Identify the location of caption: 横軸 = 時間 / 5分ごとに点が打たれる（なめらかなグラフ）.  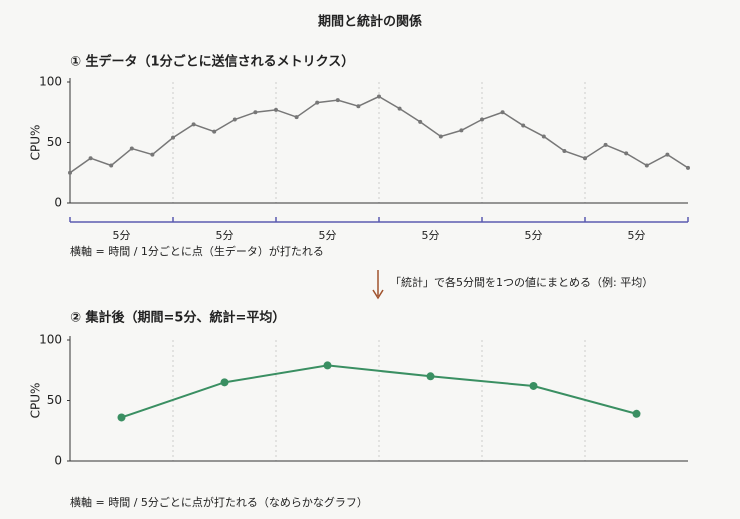
(219, 502).